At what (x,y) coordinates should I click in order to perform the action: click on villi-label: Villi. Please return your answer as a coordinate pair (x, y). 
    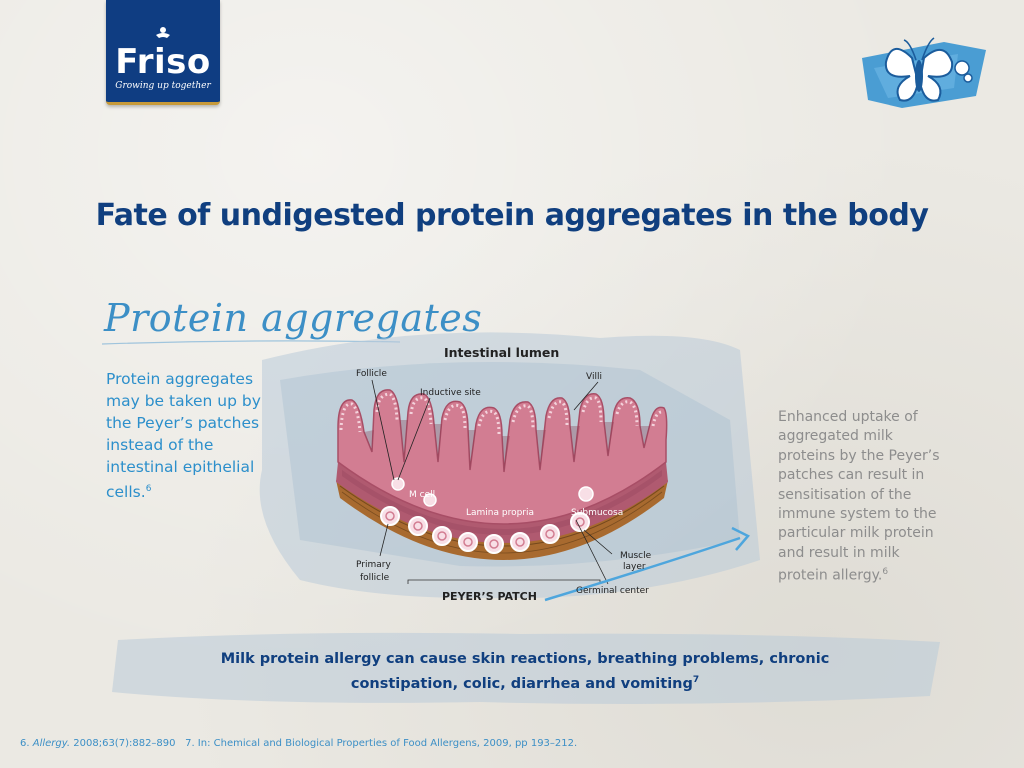
    Looking at the image, I should click on (594, 377).